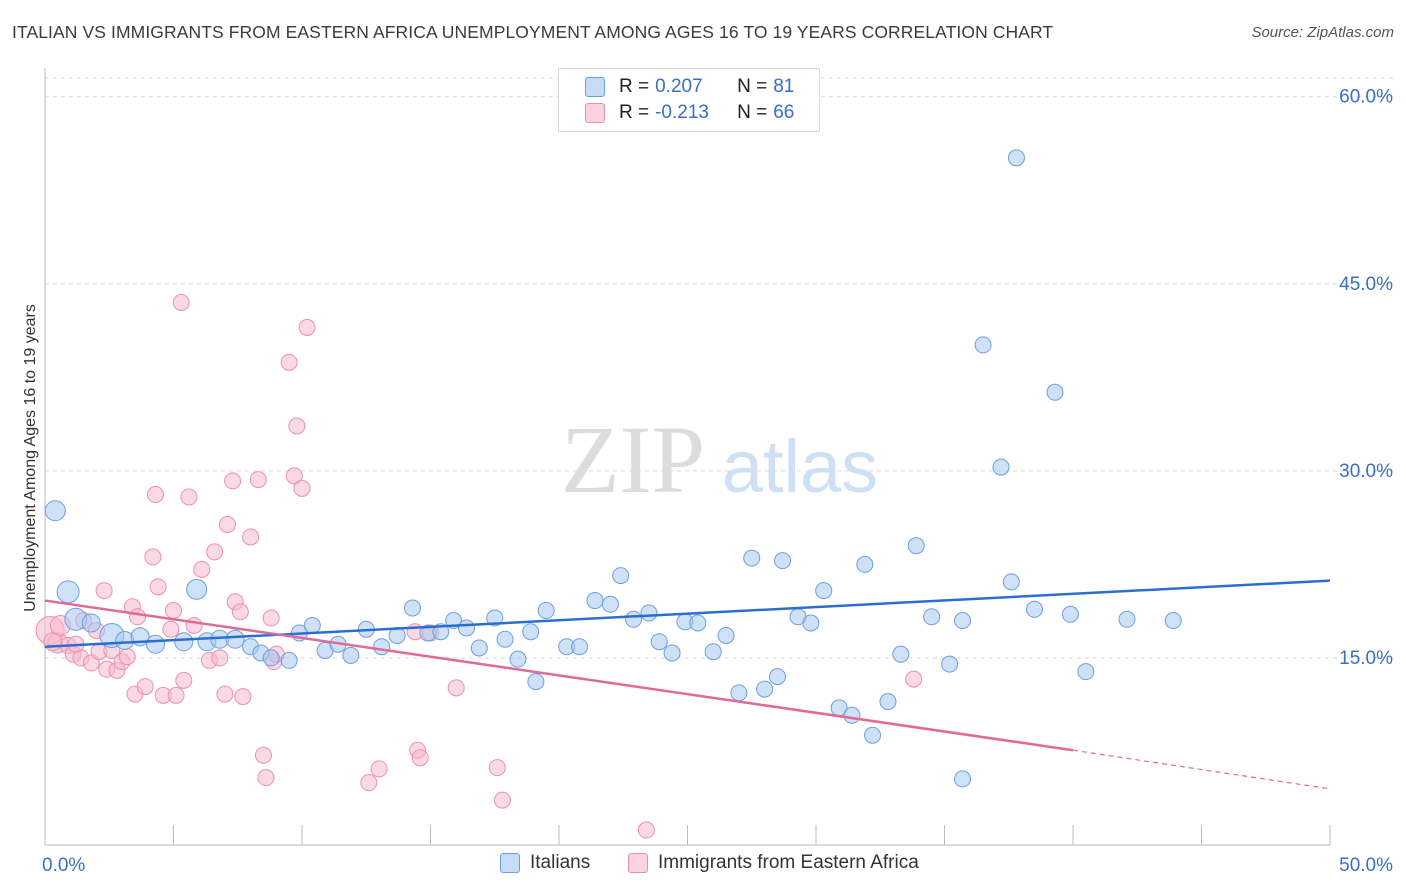  Describe the element at coordinates (1366, 284) in the screenshot. I see `y-tick-label: 45.0%` at that location.